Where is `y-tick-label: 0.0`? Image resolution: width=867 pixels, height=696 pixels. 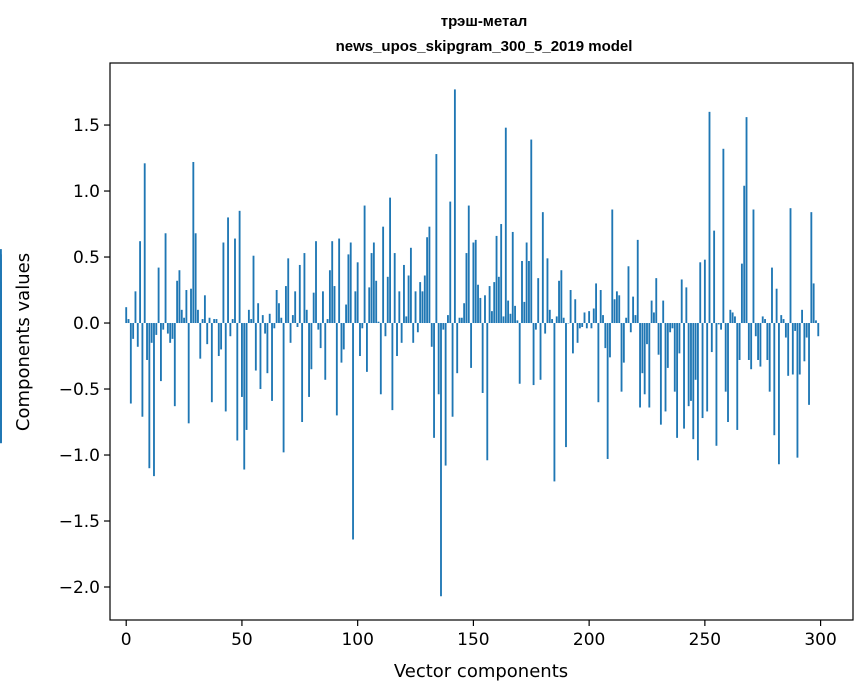 y-tick-label: 0.0 is located at coordinates (86, 324).